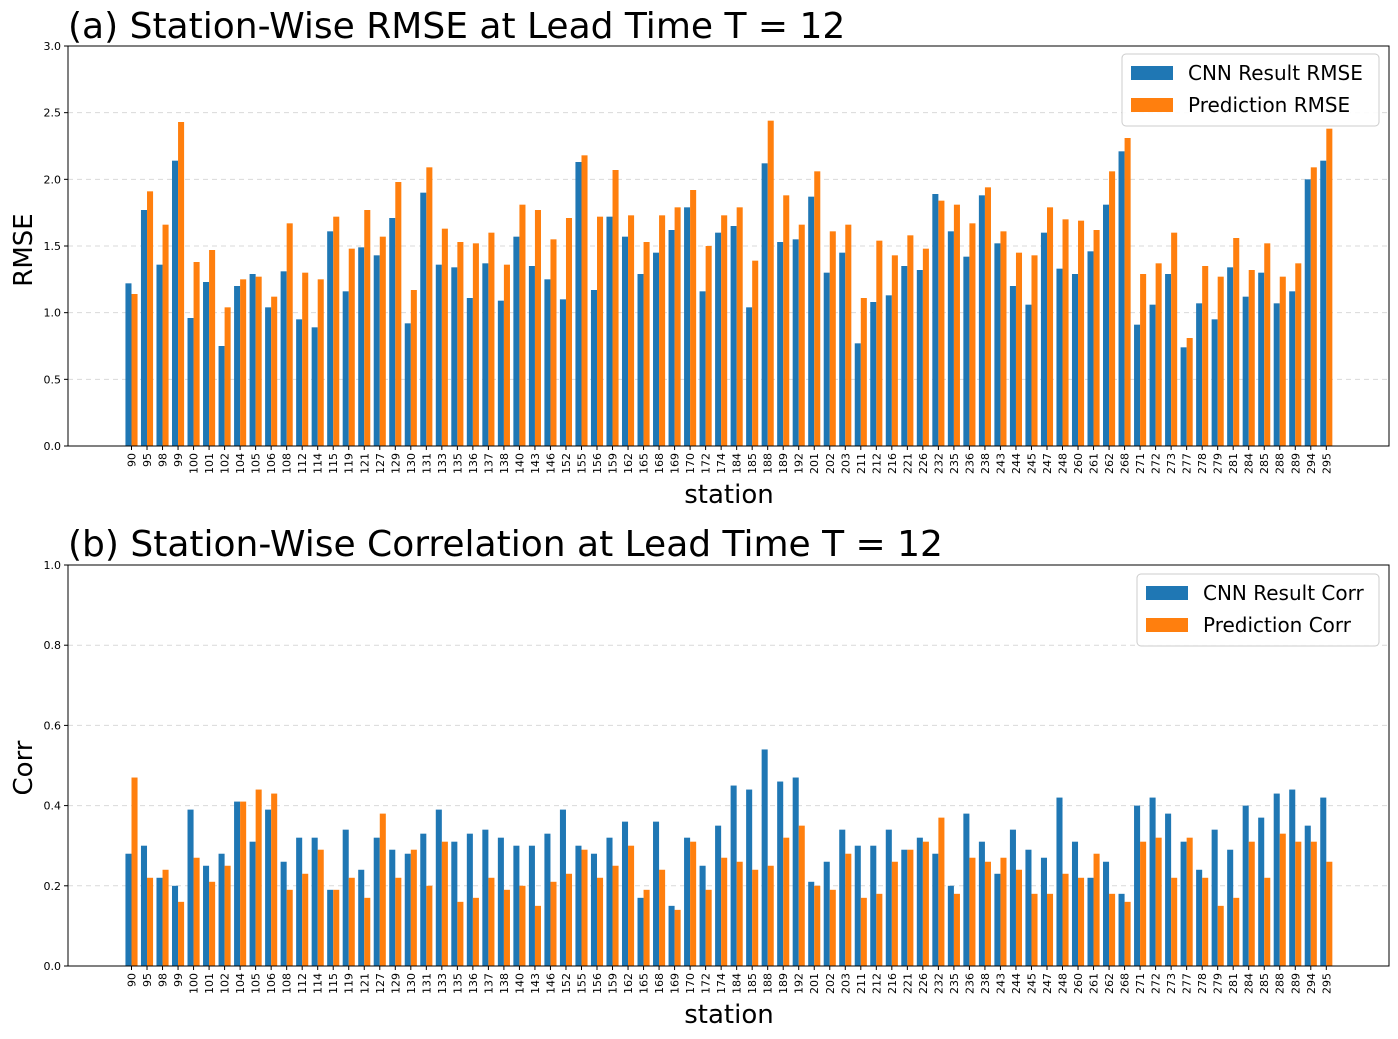 The height and width of the screenshot is (1039, 1398). I want to click on corr-x-tick-label: 101, so click(209, 983).